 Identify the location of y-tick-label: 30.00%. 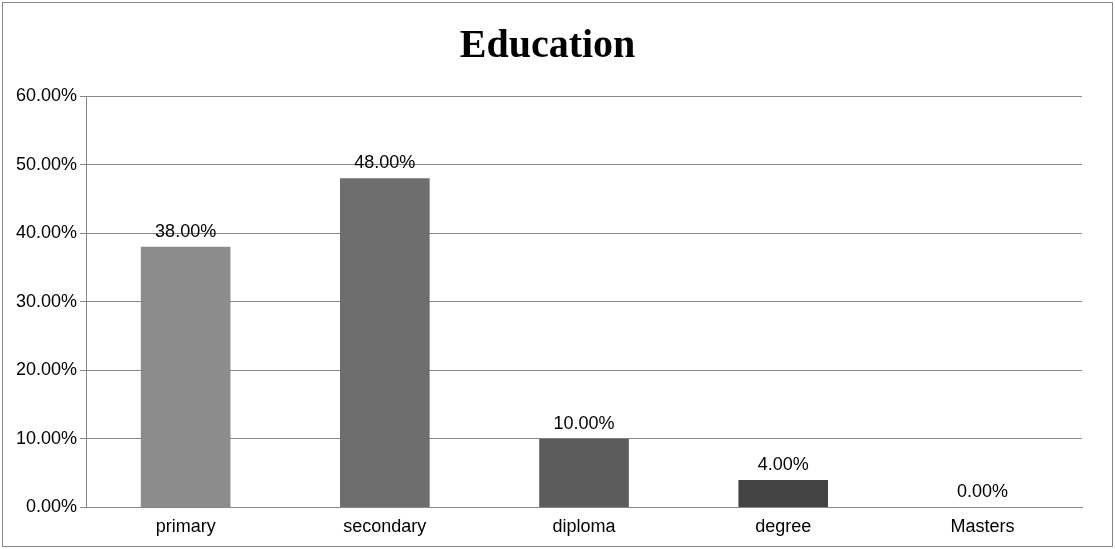
(46, 300).